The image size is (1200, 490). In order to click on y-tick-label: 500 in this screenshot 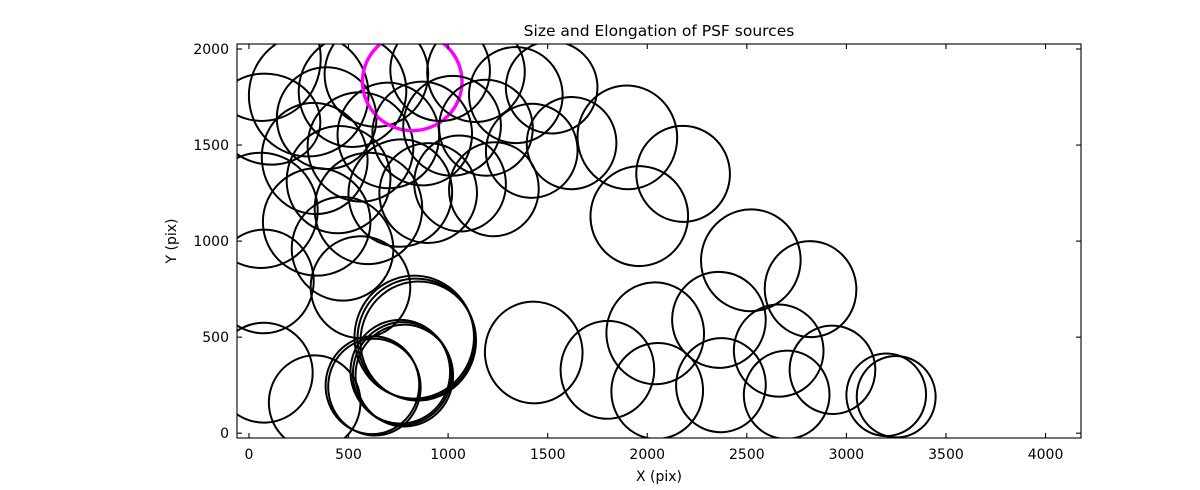, I will do `click(215, 338)`.